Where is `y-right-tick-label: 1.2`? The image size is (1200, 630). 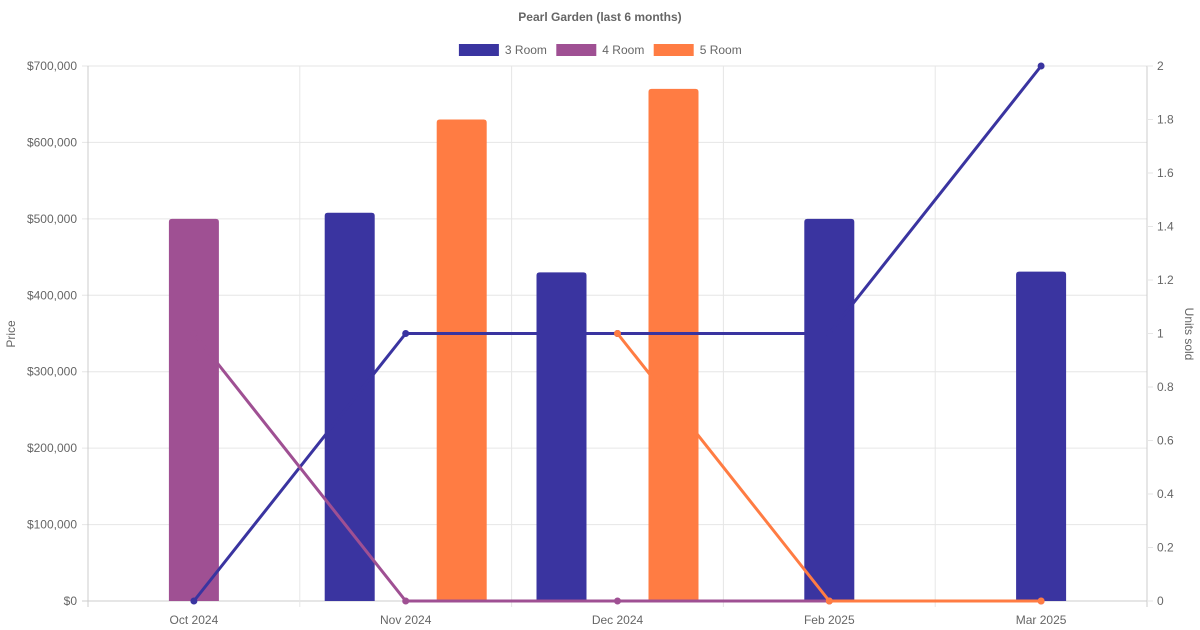
y-right-tick-label: 1.2 is located at coordinates (1165, 280).